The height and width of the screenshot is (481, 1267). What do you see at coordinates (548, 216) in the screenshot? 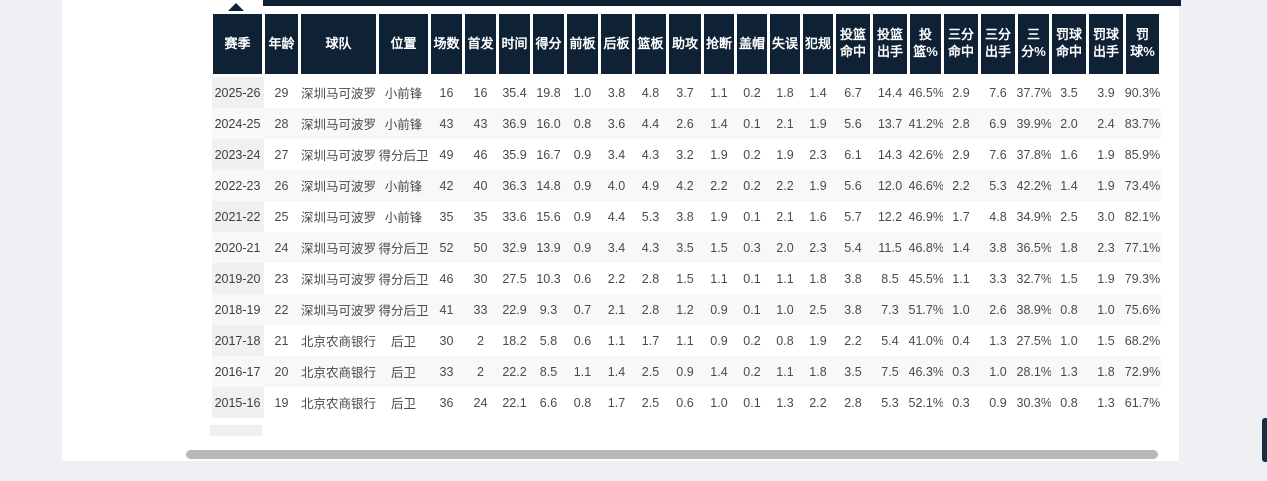
I see `stat-cell: 15.6` at bounding box center [548, 216].